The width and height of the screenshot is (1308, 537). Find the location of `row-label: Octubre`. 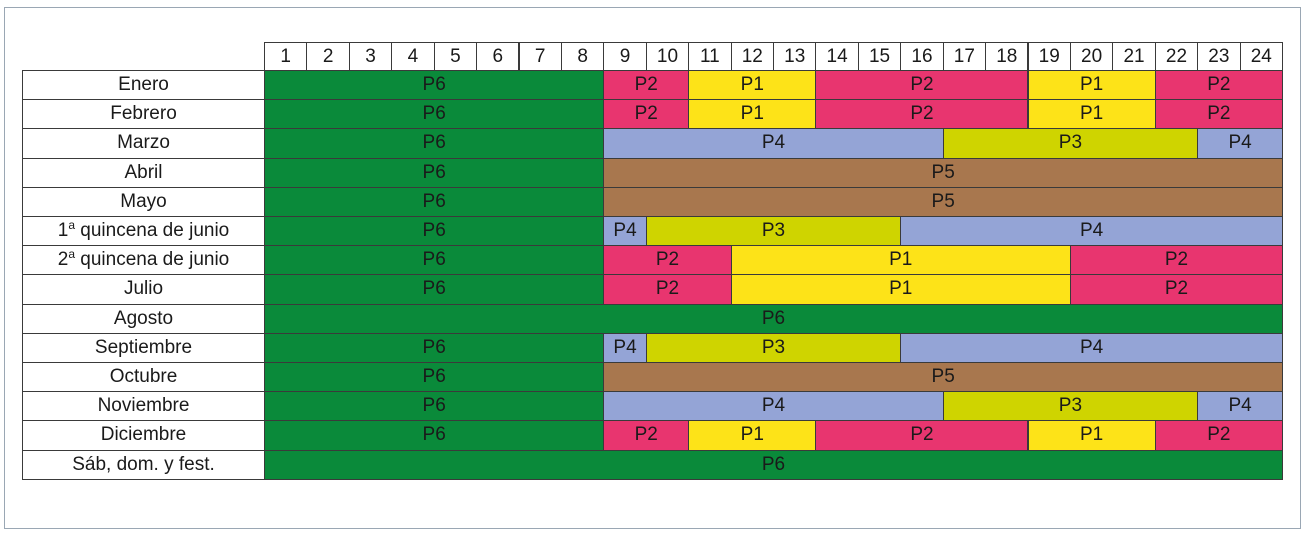

row-label: Octubre is located at coordinates (143, 377).